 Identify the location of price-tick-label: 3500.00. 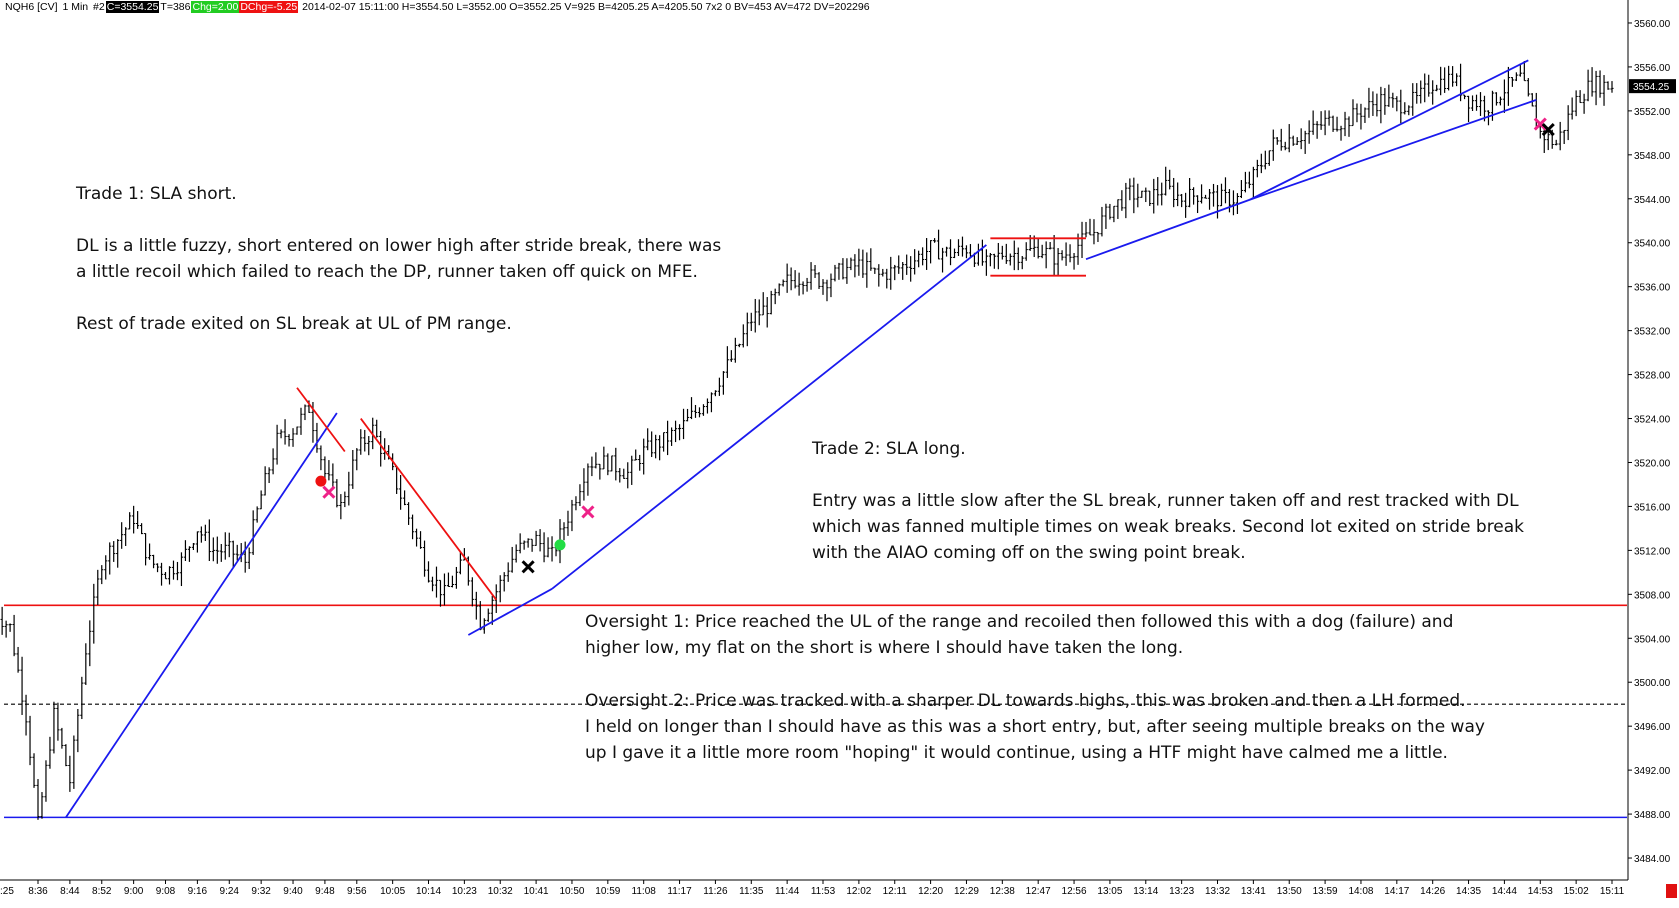
(1652, 683).